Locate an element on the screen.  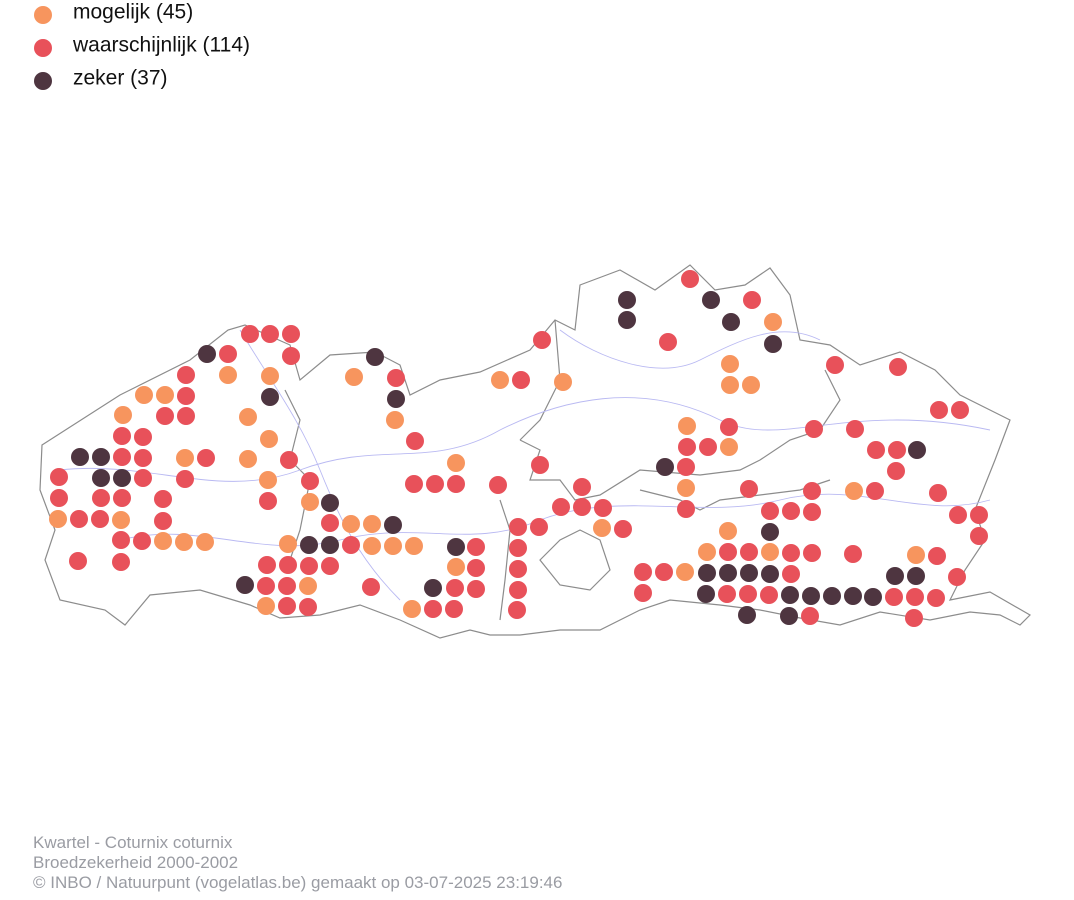
legend-marker is located at coordinates (43, 81).